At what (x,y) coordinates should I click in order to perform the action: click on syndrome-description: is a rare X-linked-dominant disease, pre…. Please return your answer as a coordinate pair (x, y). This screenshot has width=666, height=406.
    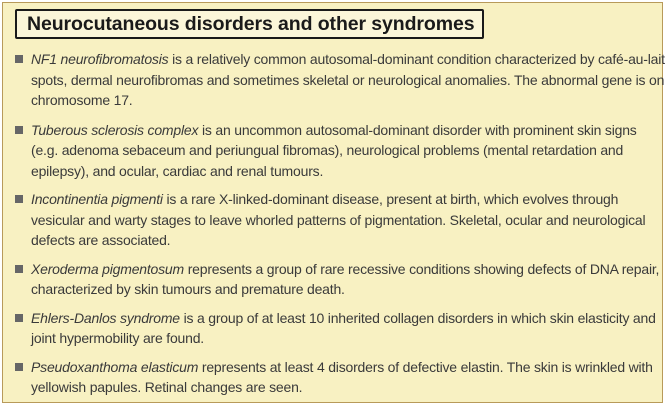
    Looking at the image, I should click on (338, 219).